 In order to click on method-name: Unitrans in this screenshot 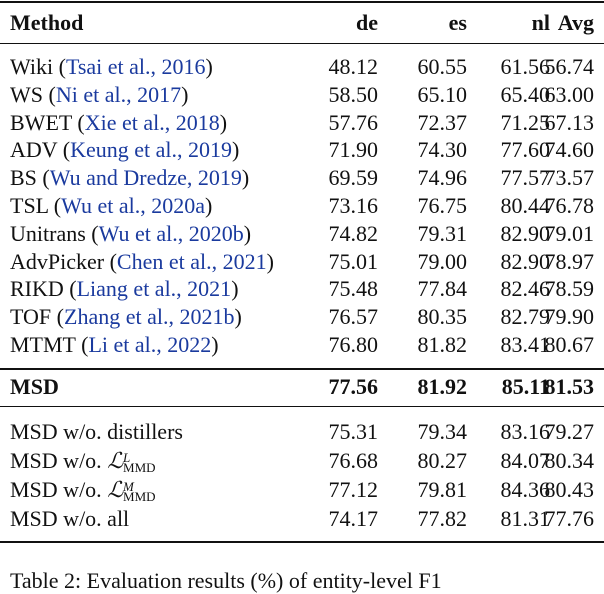, I will do `click(48, 233)`.